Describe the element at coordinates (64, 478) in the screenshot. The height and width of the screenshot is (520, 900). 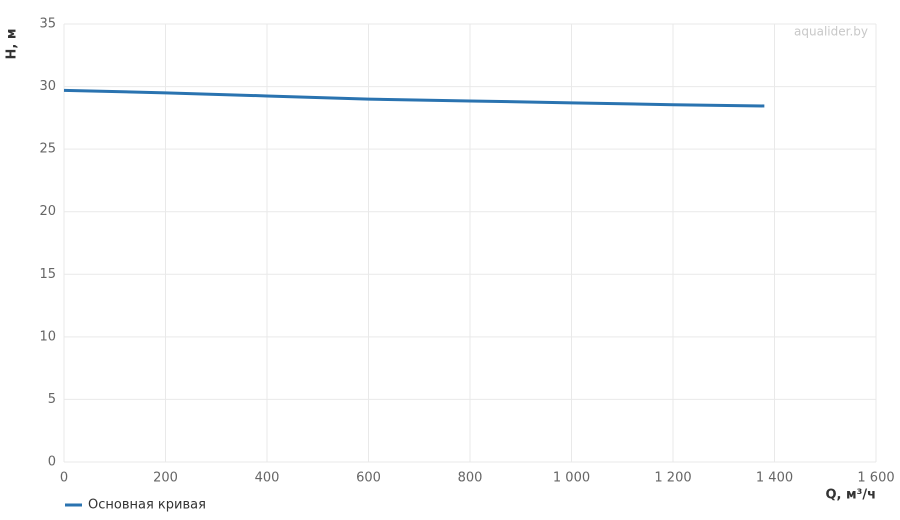
I see `x-tick-label: 0` at that location.